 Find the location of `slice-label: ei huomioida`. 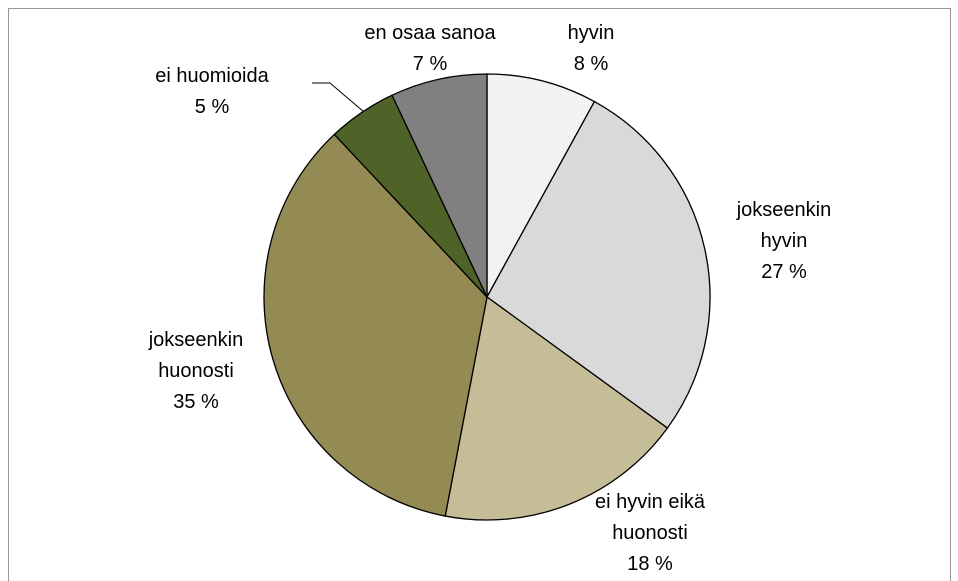

slice-label: ei huomioida is located at coordinates (212, 76).